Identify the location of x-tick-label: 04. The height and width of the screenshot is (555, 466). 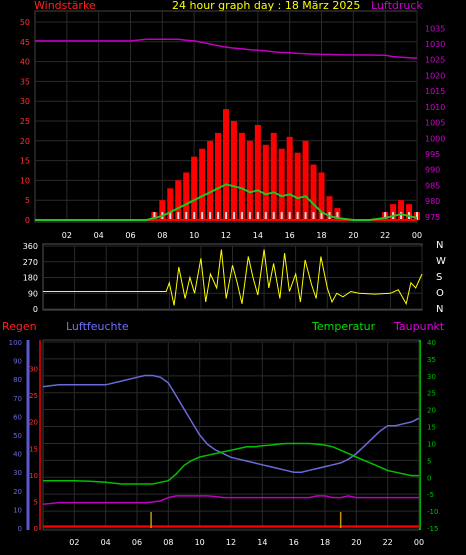
(99, 235).